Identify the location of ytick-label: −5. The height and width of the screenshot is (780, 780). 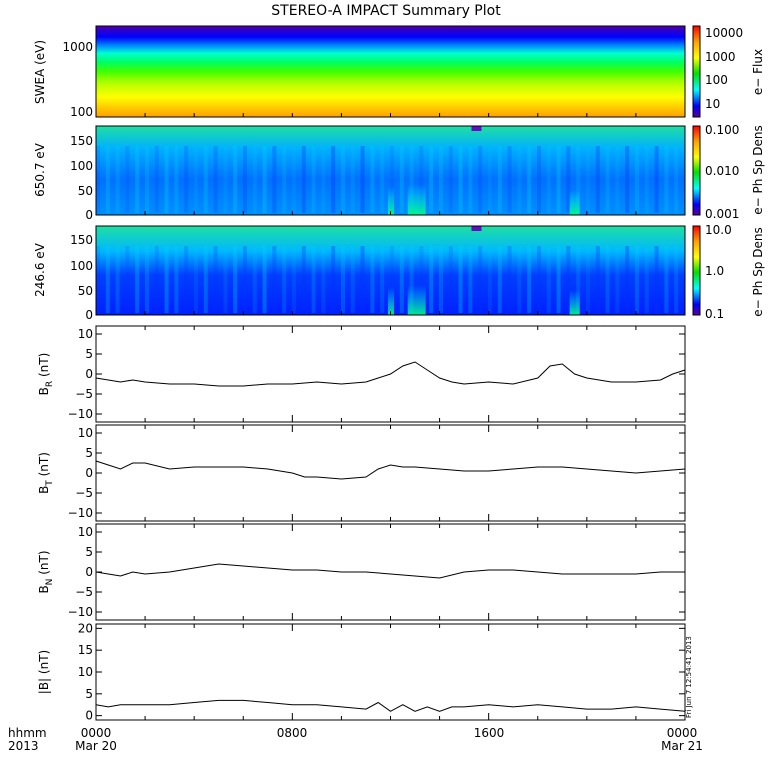
(84, 592).